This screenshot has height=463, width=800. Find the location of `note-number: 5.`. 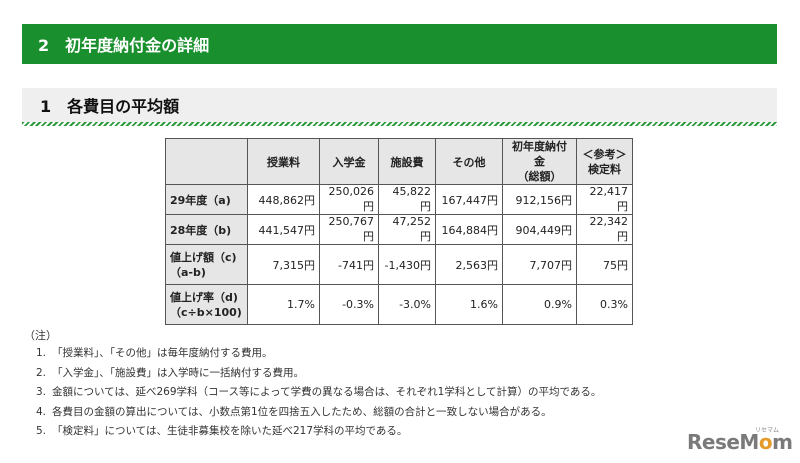

note-number: 5. is located at coordinates (41, 431).